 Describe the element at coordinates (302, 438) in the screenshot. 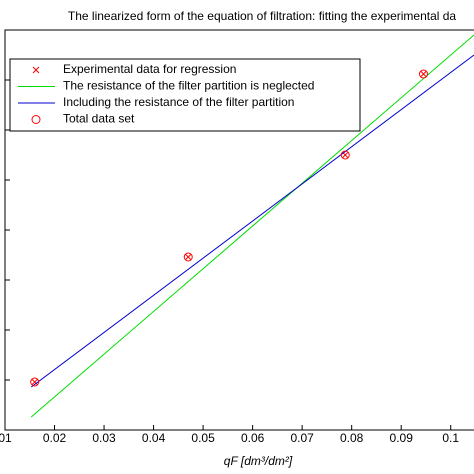

I see `x-tick-label: 0.07` at that location.